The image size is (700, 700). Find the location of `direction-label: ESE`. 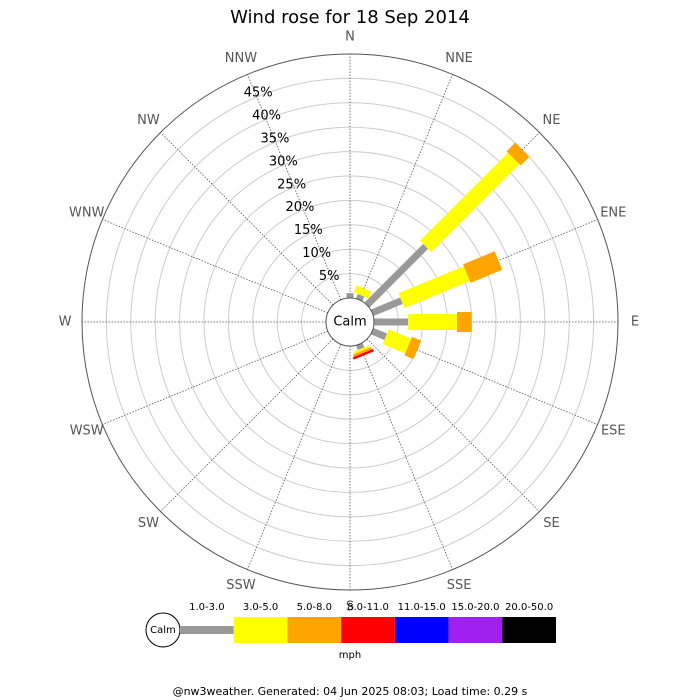

direction-label: ESE is located at coordinates (613, 431).